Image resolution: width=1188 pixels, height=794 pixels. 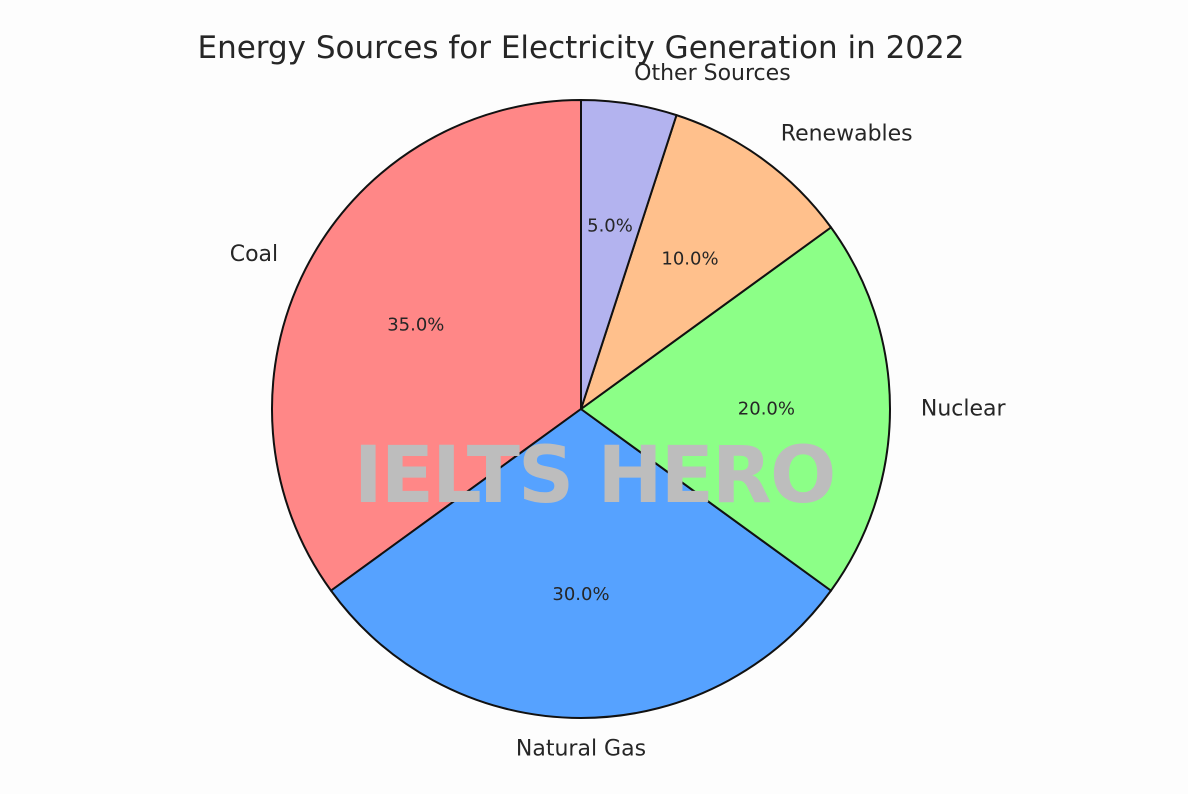 I want to click on percent-label: 20.0%, so click(x=766, y=409).